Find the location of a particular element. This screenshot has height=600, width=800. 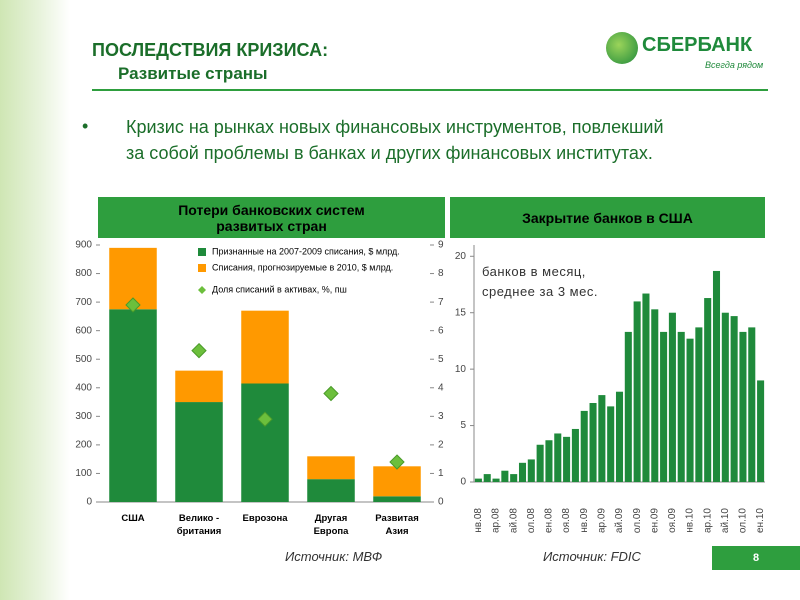

y2-tick-label: 3 is located at coordinates (441, 416).